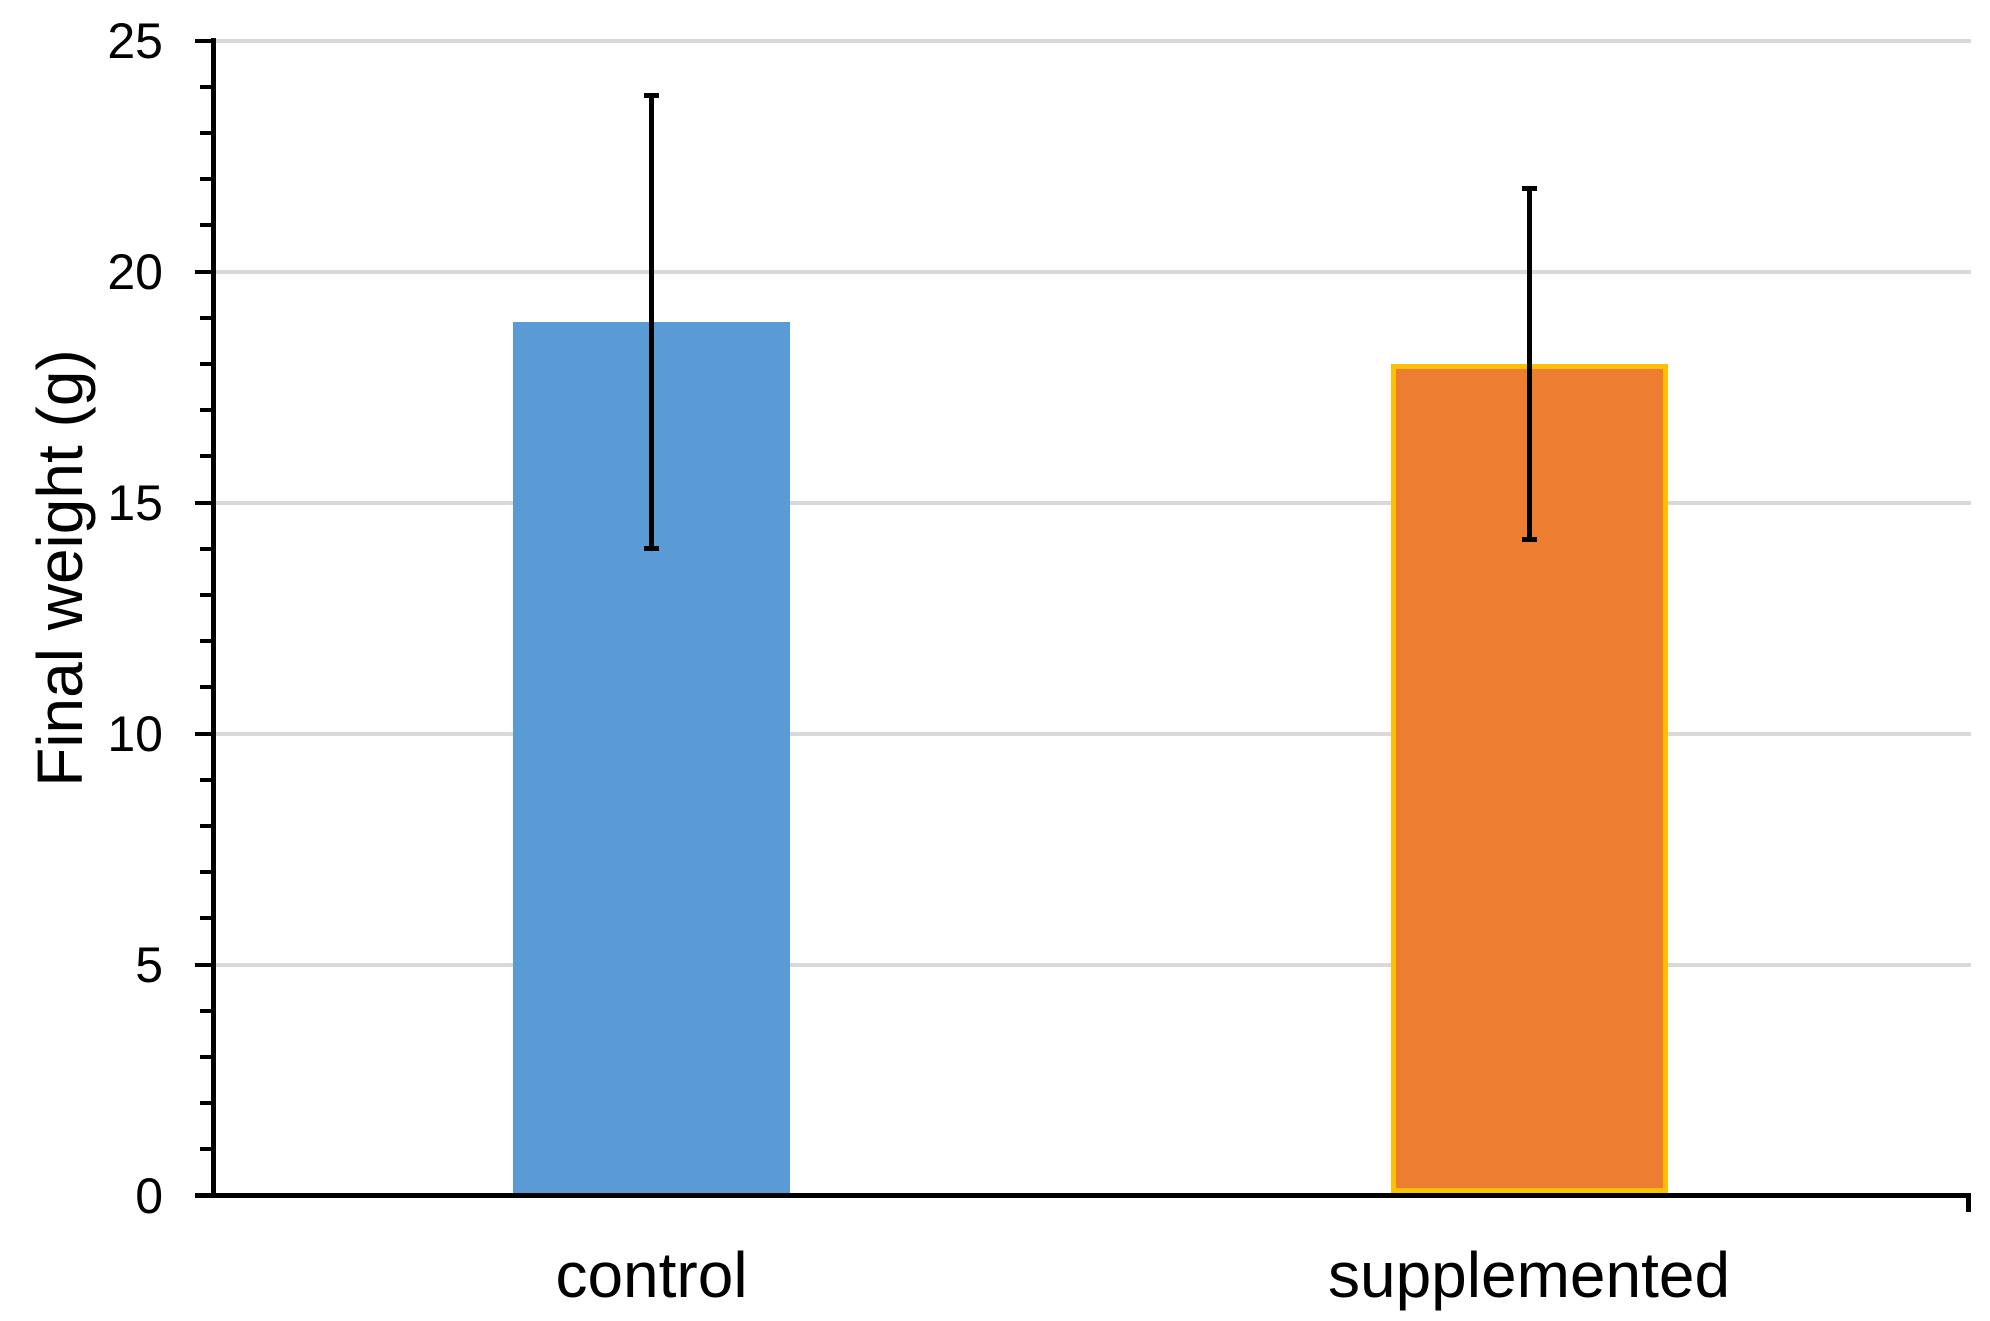 This screenshot has width=1990, height=1321. I want to click on error-bar-cap-bottom-supplemented, so click(1529, 539).